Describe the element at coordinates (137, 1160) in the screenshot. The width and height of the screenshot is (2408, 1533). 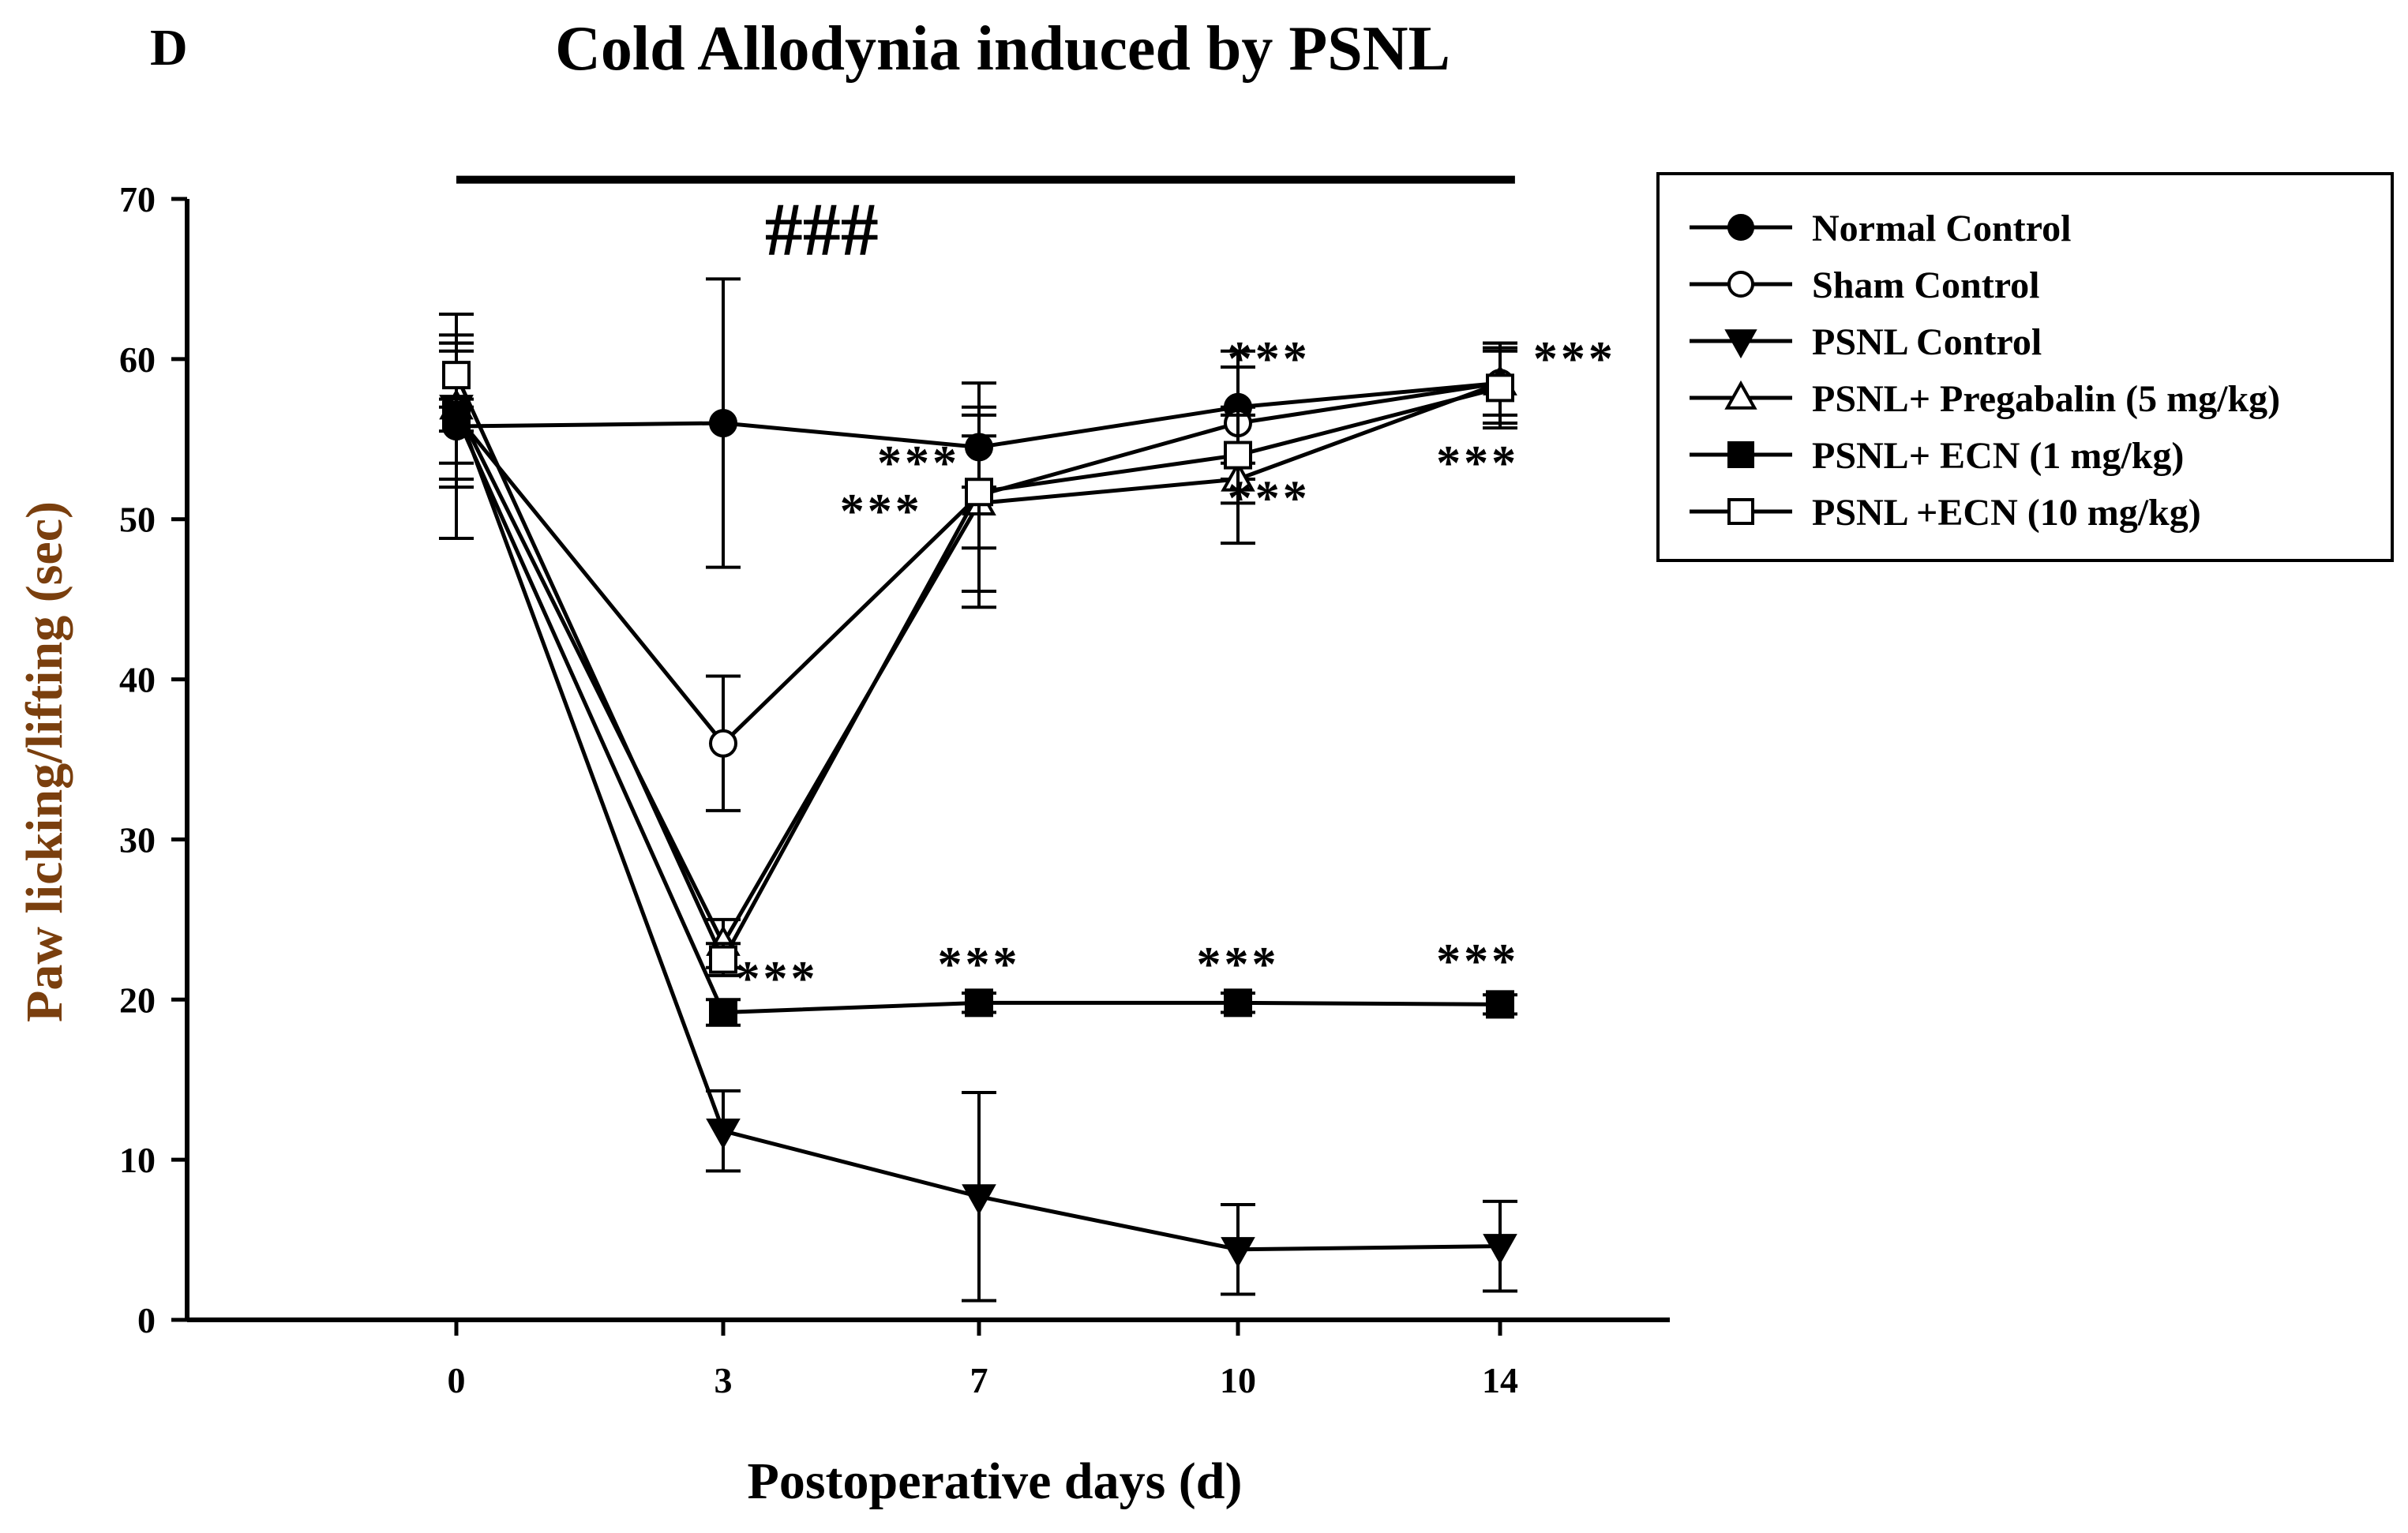
I see `y-tick-label: 10` at that location.